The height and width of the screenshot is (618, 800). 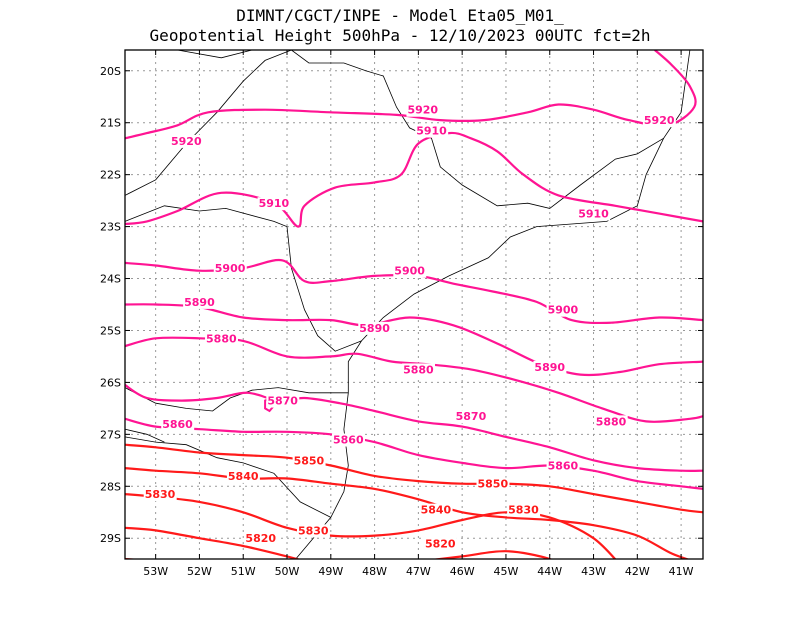 What do you see at coordinates (110, 175) in the screenshot?
I see `y-tick-label: 22S` at bounding box center [110, 175].